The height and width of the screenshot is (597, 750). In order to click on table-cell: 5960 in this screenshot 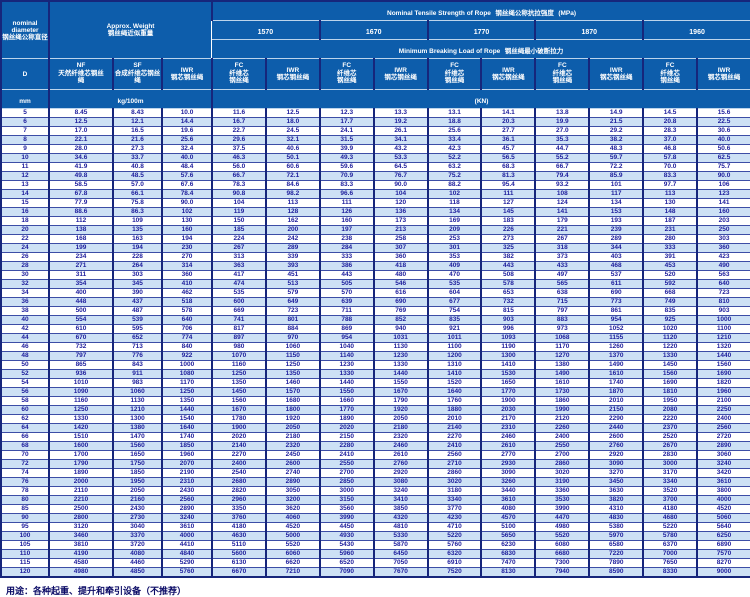, I will do `click(346, 554)`.